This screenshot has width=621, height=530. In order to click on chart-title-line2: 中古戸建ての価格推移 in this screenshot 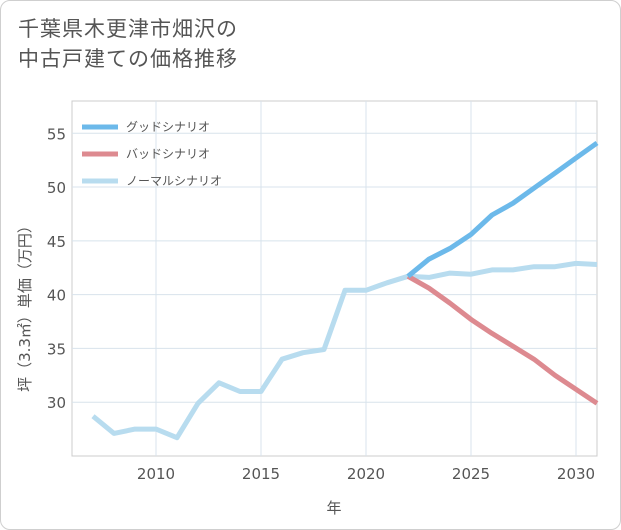, I will do `click(128, 59)`.